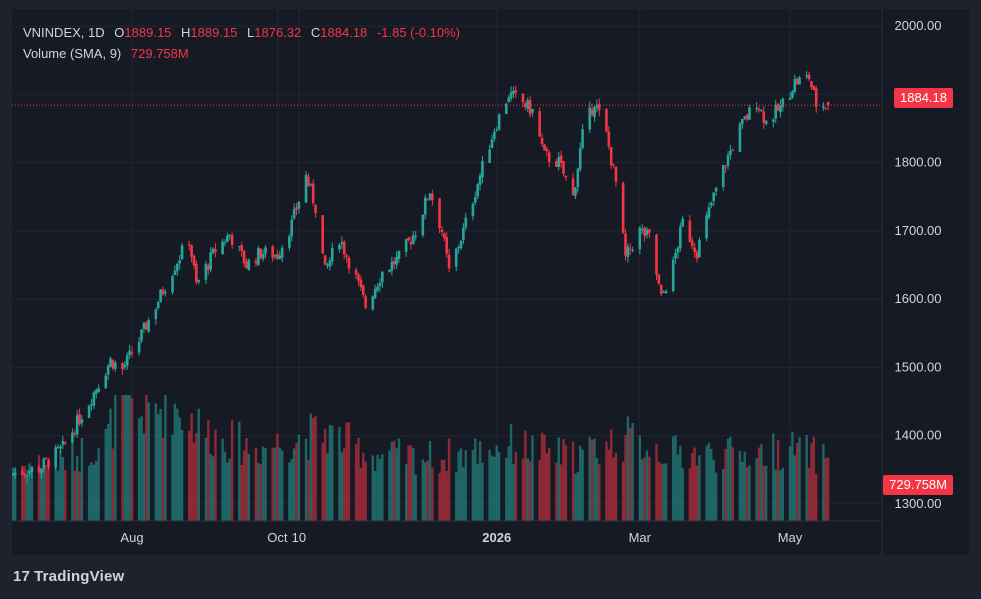 Image resolution: width=981 pixels, height=599 pixels. I want to click on y-tick-label: 1300.00, so click(918, 503).